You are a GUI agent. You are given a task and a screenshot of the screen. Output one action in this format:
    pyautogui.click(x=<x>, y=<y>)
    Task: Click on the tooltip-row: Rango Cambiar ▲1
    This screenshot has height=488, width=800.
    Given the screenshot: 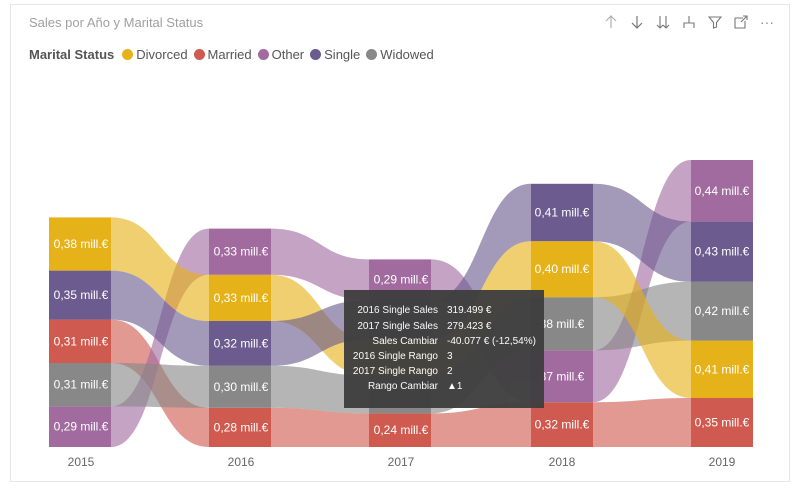 What is the action you would take?
    pyautogui.click(x=444, y=388)
    